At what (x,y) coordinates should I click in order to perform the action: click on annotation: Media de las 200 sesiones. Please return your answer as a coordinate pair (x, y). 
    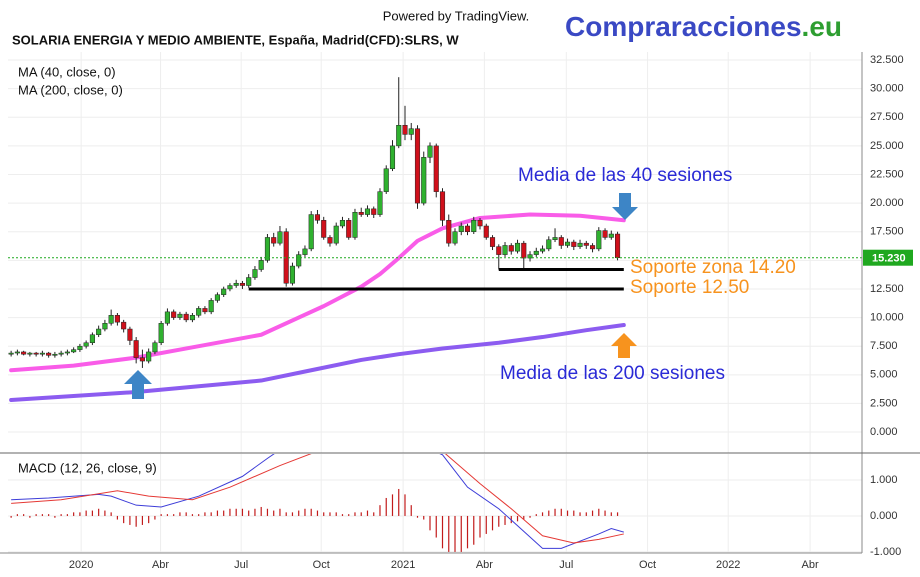
    Looking at the image, I should click on (612, 373).